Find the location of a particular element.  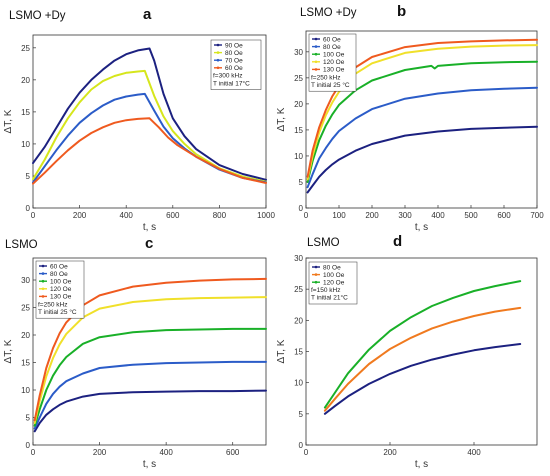

x-tick-label: 1000 is located at coordinates (266, 215).